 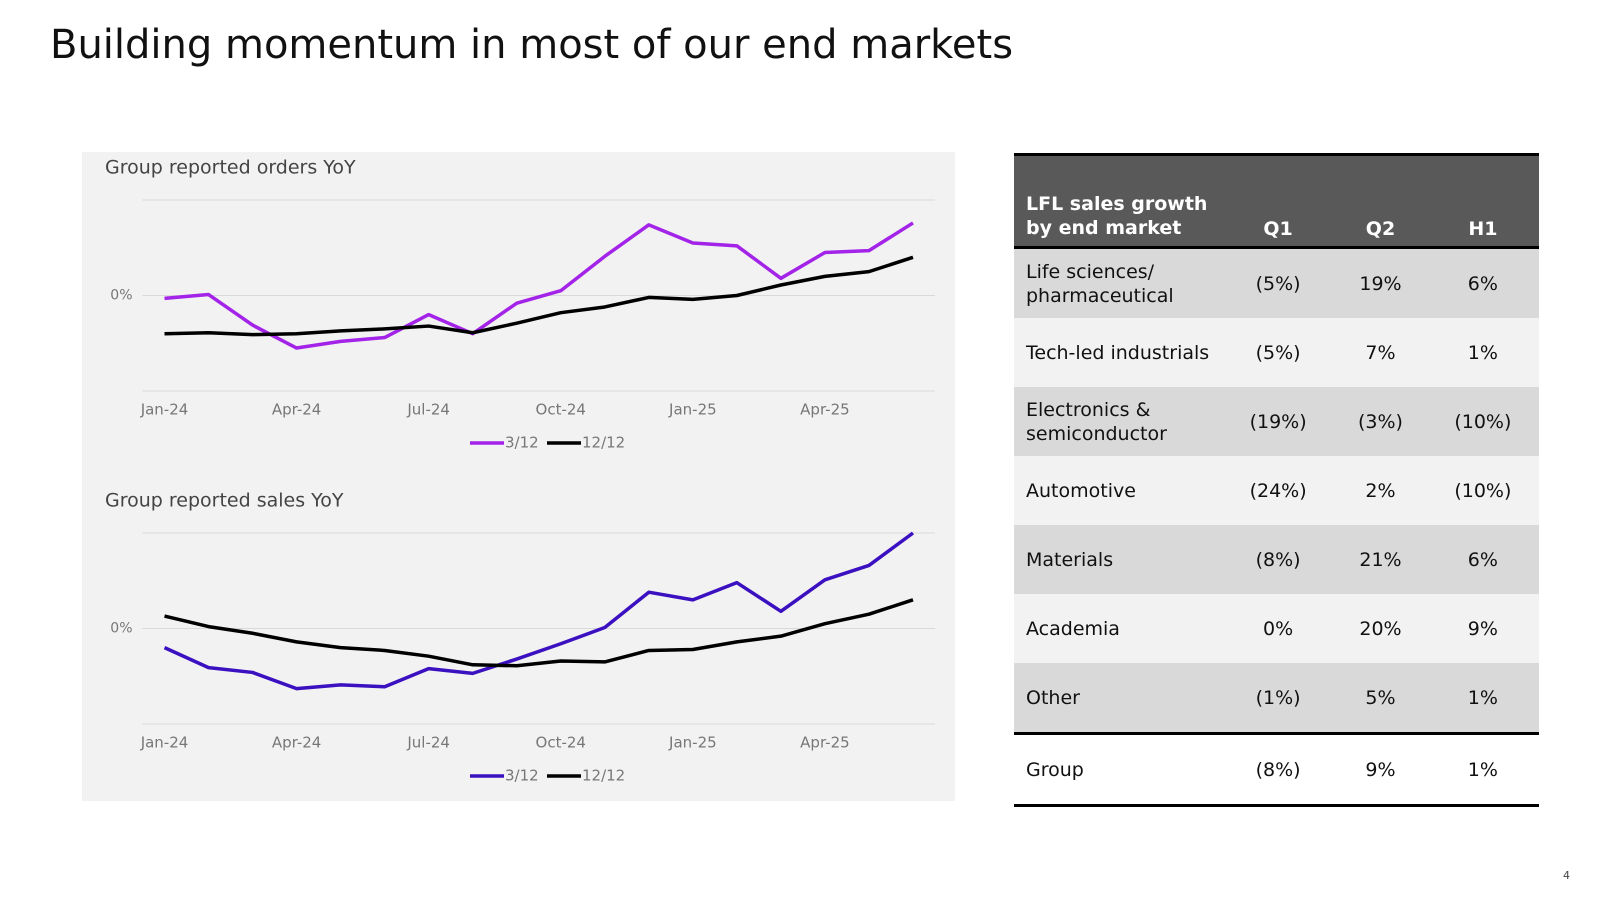 What do you see at coordinates (1118, 352) in the screenshot?
I see `row-label: Tech-led industrials` at bounding box center [1118, 352].